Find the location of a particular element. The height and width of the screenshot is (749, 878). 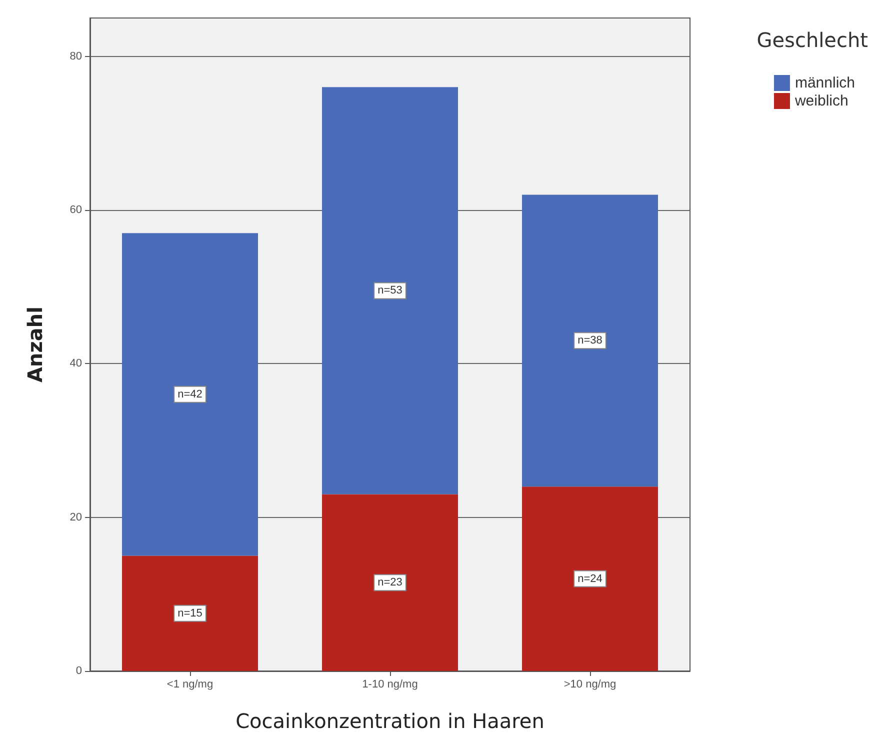

x-tick-label: 1-10 ng/mg is located at coordinates (390, 684).